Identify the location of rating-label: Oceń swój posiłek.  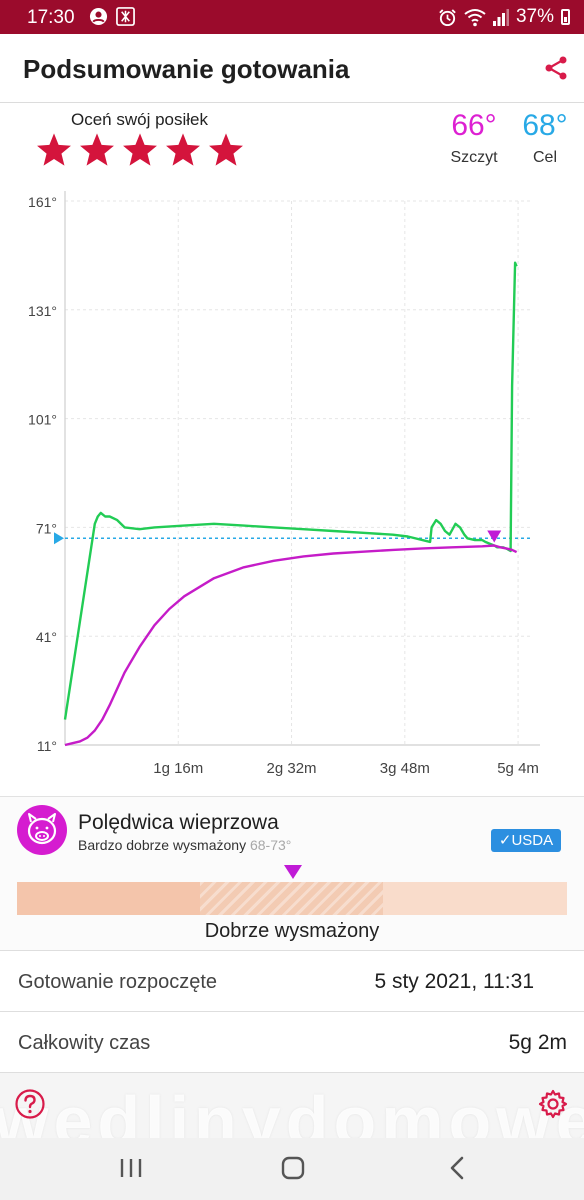
(140, 119).